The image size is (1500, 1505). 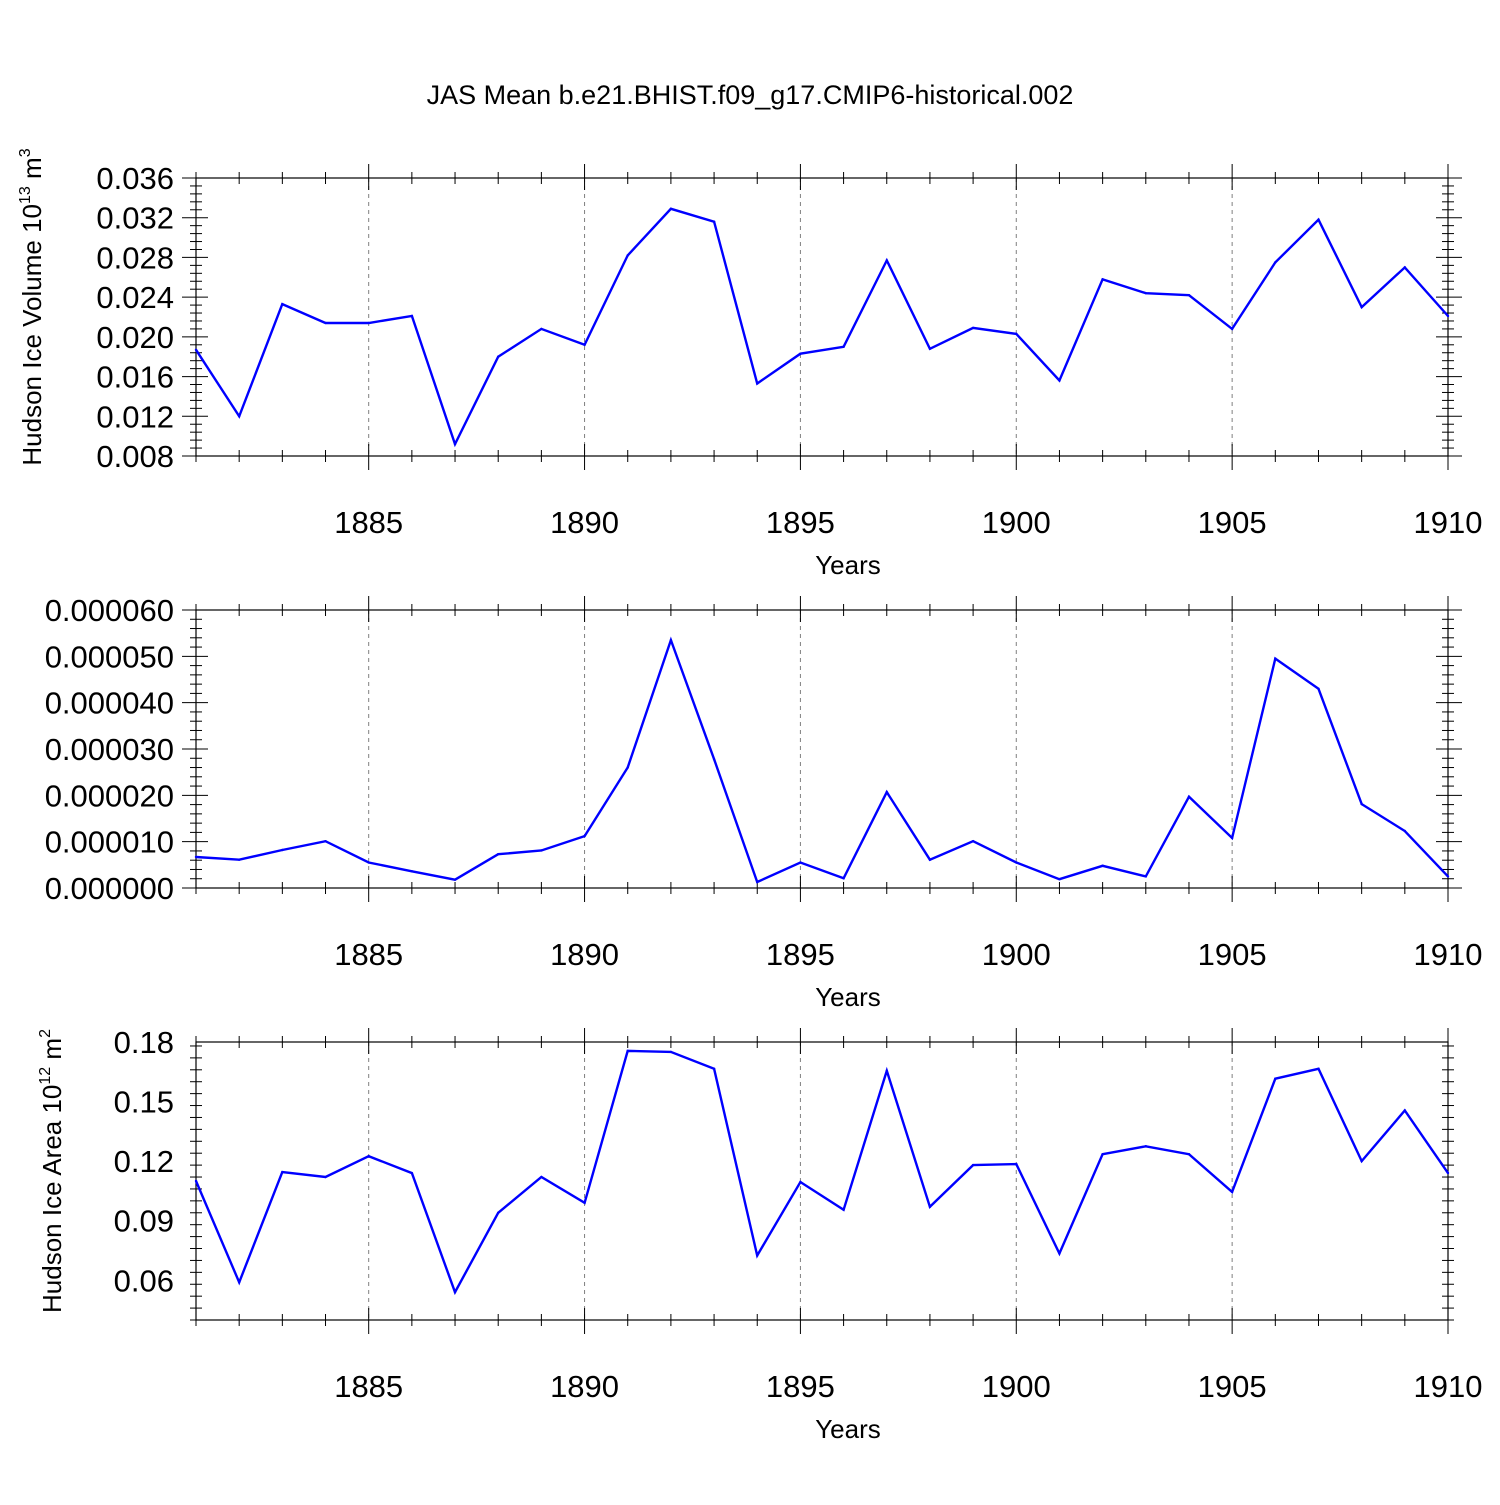 What do you see at coordinates (109, 749) in the screenshot?
I see `y-tick-label: 0.000030` at bounding box center [109, 749].